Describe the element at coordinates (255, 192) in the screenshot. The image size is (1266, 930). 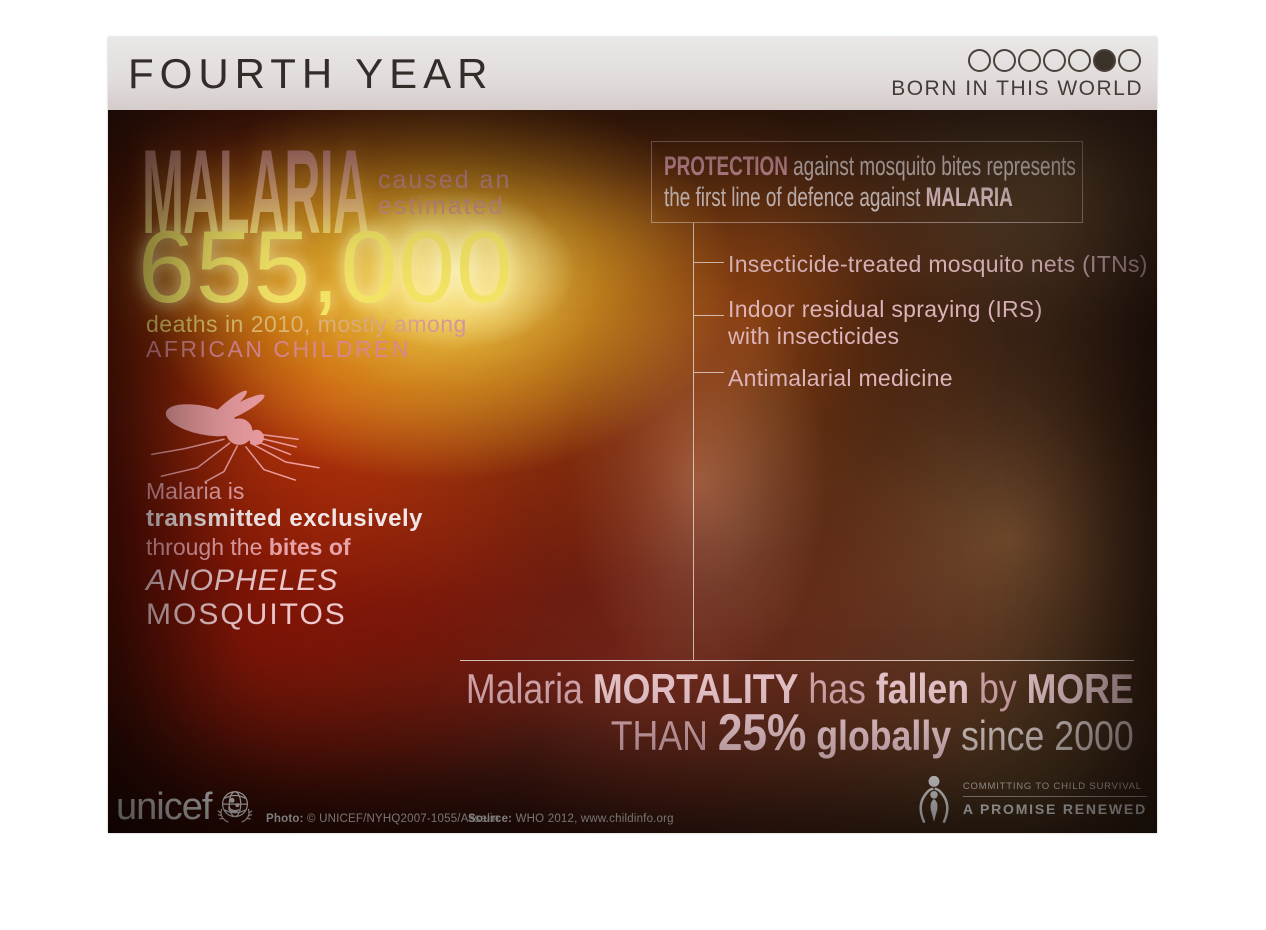
I see `malaria-headline: MALARIA` at that location.